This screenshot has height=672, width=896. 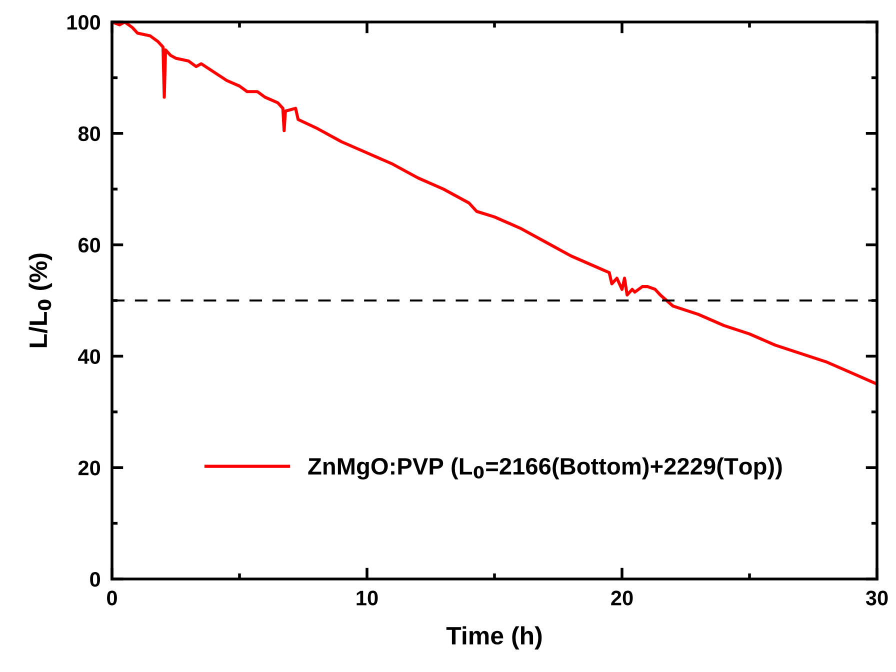 I want to click on x-axis-title: Time (h), so click(x=494, y=638).